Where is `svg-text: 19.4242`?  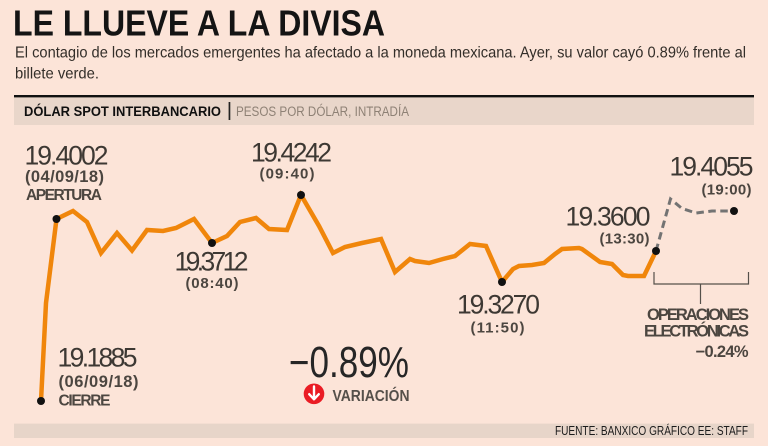 svg-text: 19.4242 is located at coordinates (291, 153).